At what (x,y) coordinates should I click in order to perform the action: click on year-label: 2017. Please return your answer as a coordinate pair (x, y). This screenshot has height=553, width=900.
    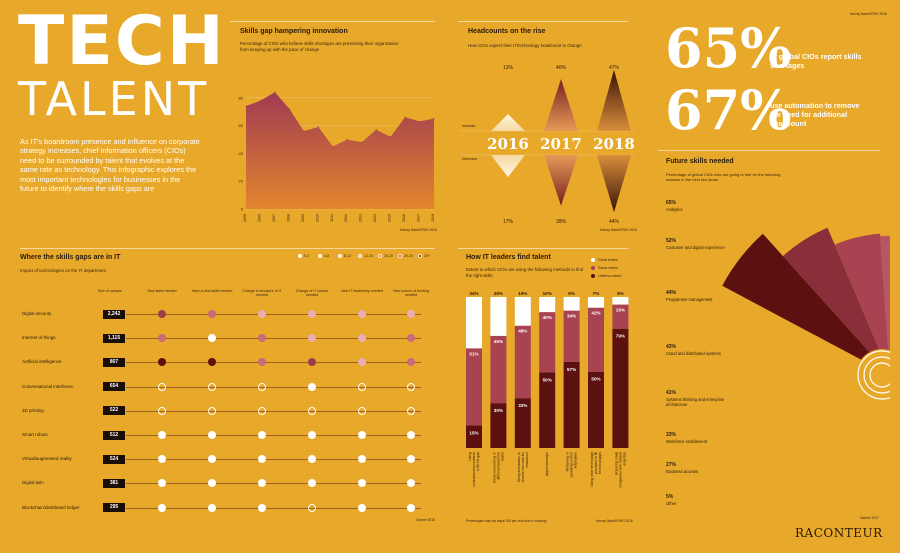
    Looking at the image, I should click on (561, 144).